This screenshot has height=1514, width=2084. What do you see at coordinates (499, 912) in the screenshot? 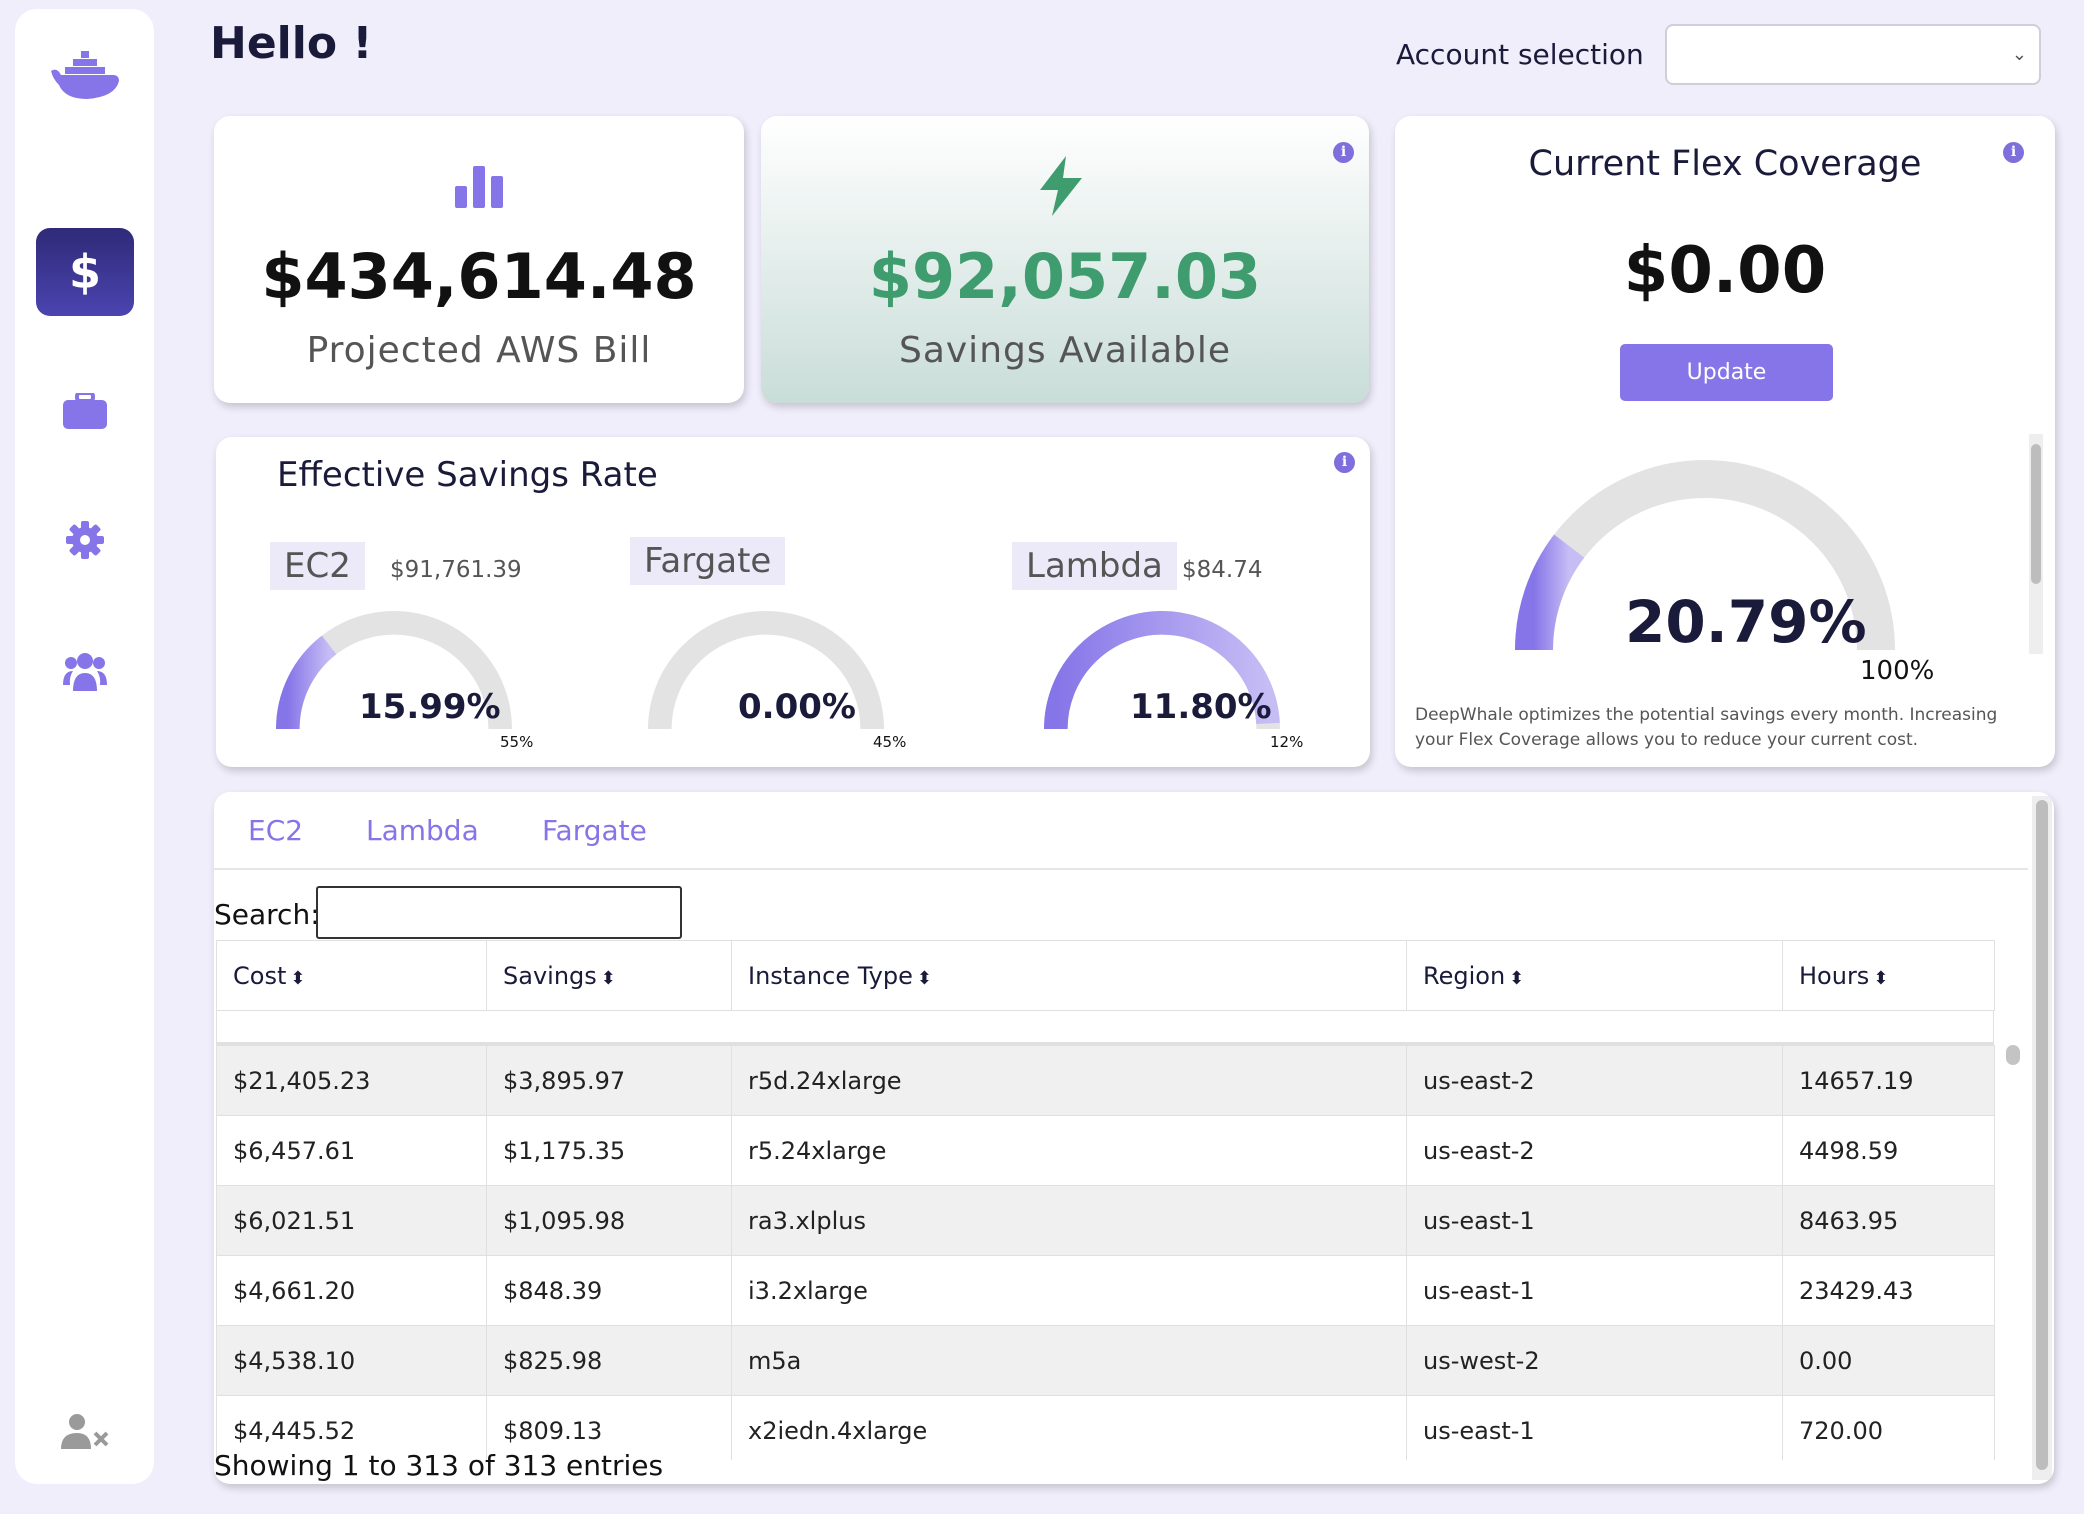
I see `search-input` at bounding box center [499, 912].